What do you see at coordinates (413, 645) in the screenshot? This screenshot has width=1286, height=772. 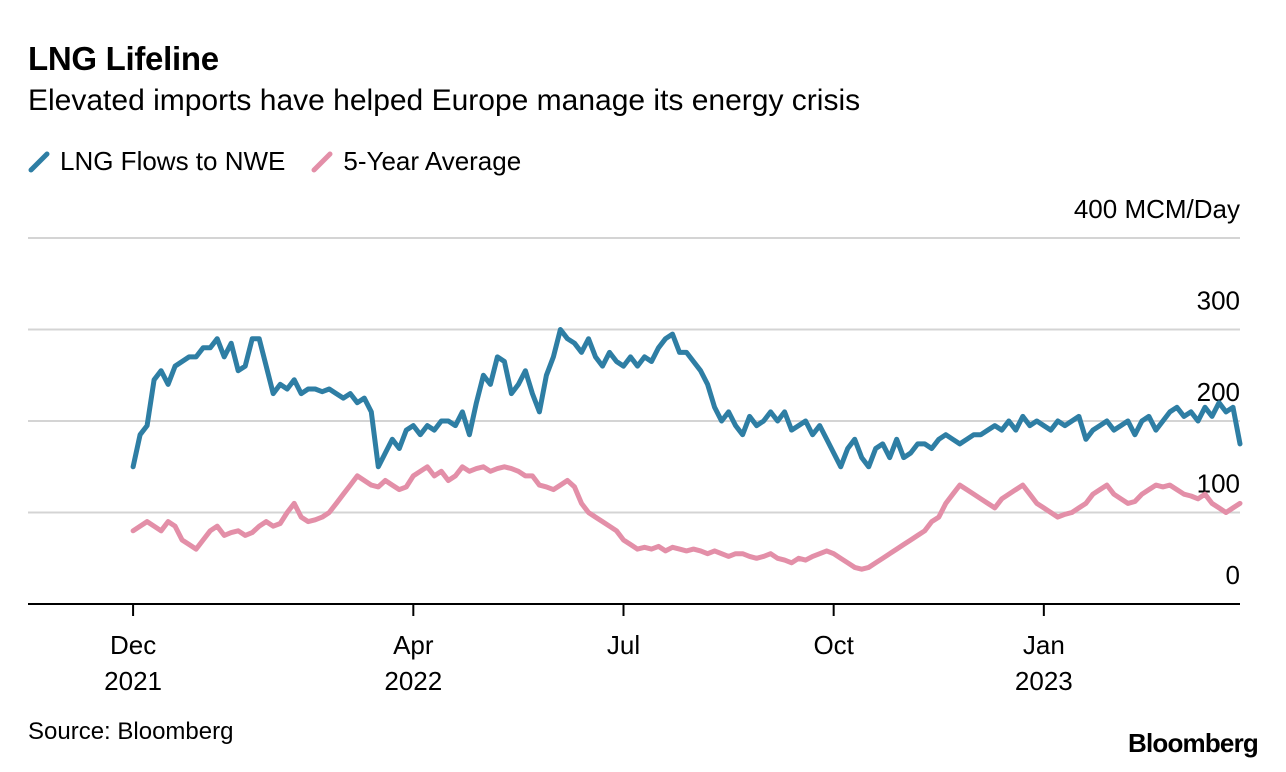 I see `x-tick-label: Apr` at bounding box center [413, 645].